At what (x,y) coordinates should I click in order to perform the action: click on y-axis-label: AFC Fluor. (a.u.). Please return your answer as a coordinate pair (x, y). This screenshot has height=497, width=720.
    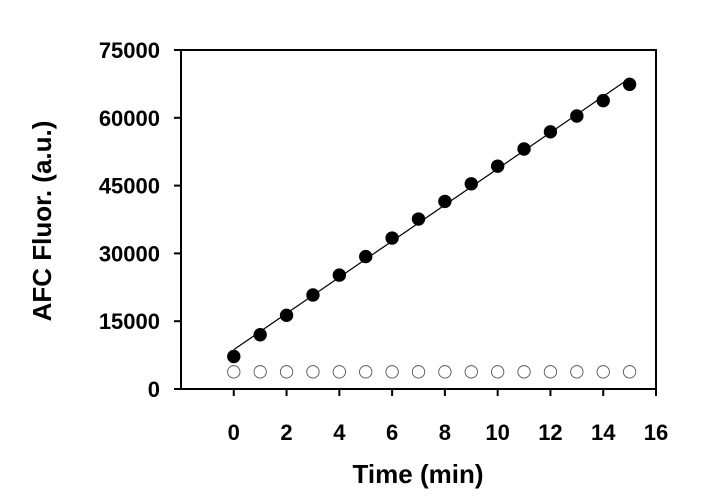
    Looking at the image, I should click on (42, 221).